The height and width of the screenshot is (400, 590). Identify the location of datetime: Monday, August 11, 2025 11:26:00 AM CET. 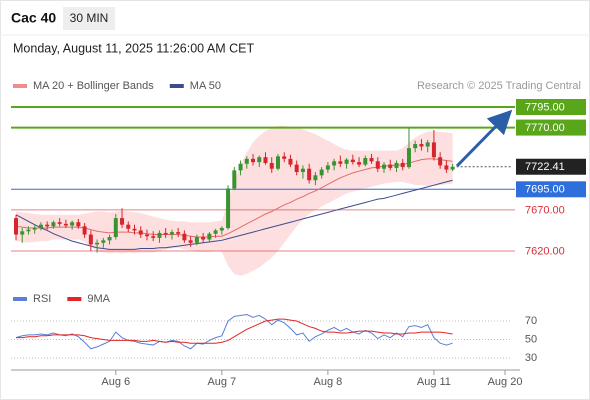
(133, 48).